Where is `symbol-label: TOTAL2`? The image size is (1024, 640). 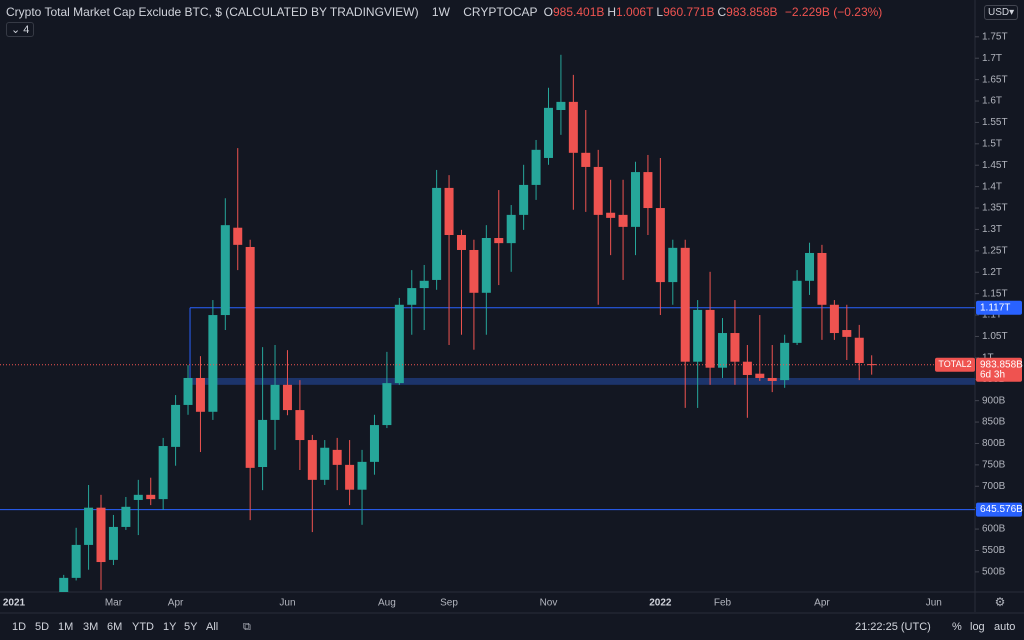 symbol-label: TOTAL2 is located at coordinates (954, 364).